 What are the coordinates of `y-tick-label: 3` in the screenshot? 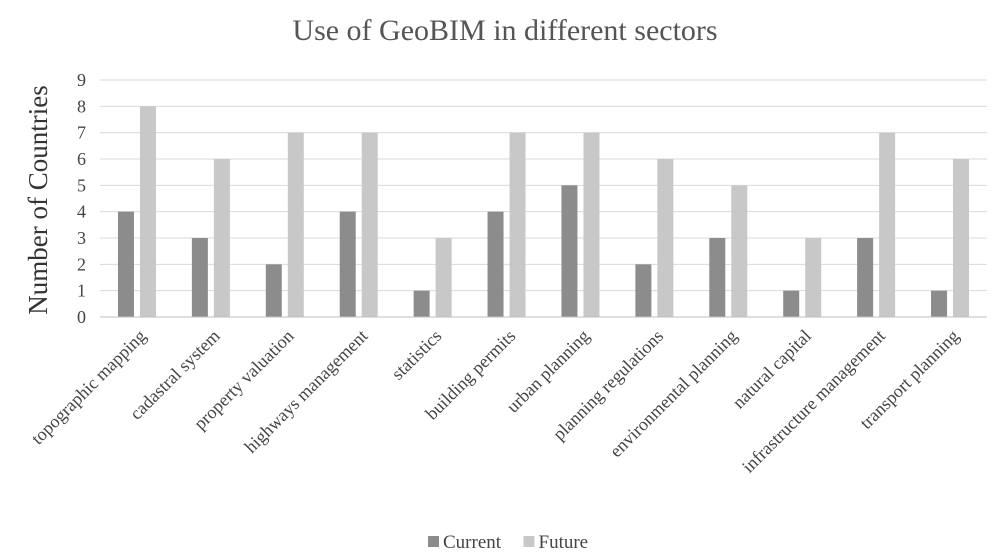 It's located at (81, 238).